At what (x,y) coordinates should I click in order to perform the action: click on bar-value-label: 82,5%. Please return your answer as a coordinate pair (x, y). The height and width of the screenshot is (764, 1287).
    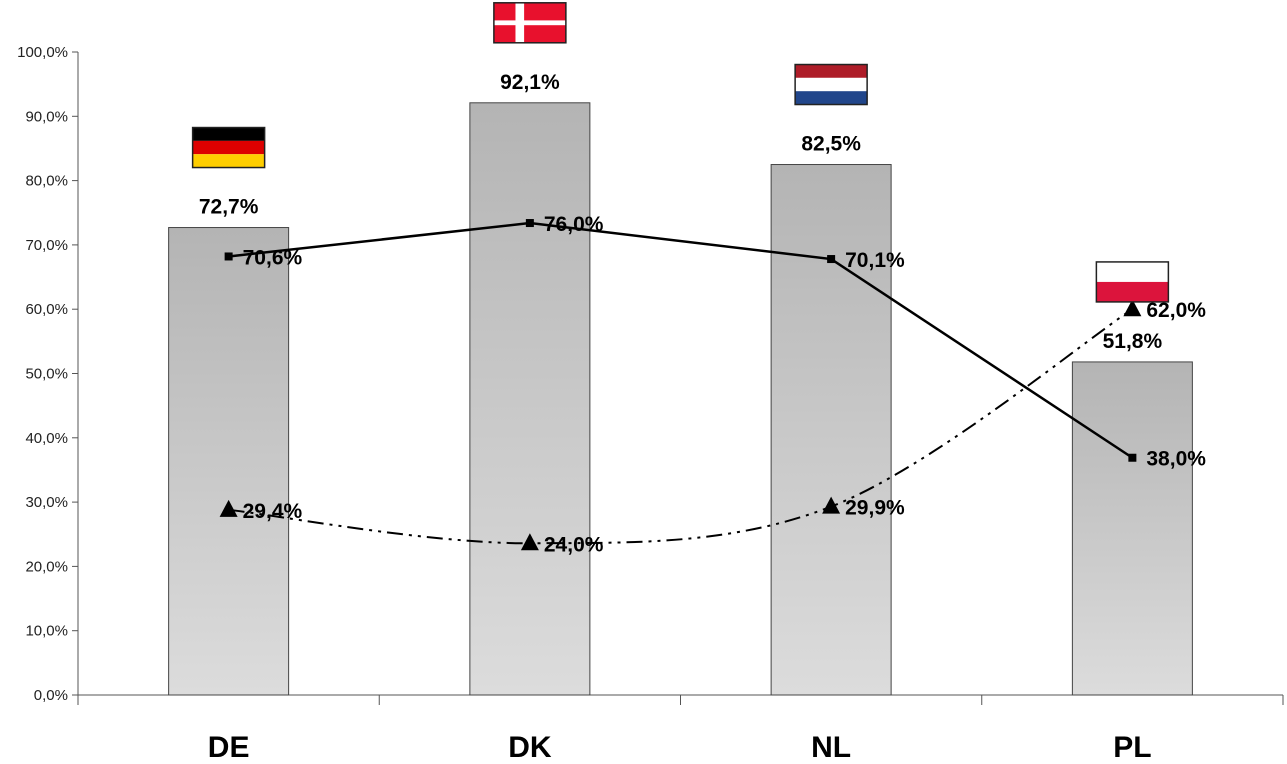
    Looking at the image, I should click on (831, 144).